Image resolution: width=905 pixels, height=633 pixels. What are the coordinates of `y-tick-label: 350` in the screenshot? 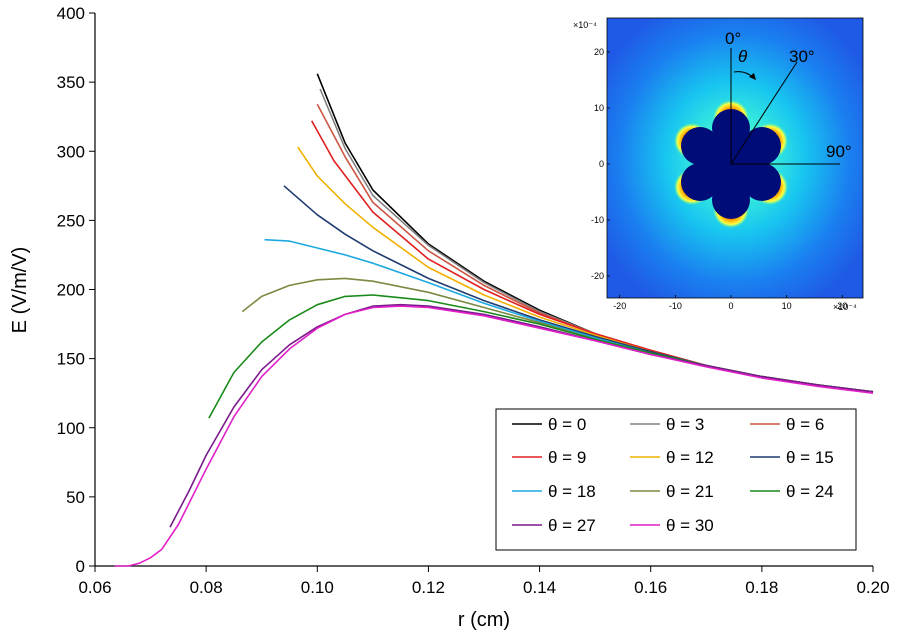 It's located at (71, 82).